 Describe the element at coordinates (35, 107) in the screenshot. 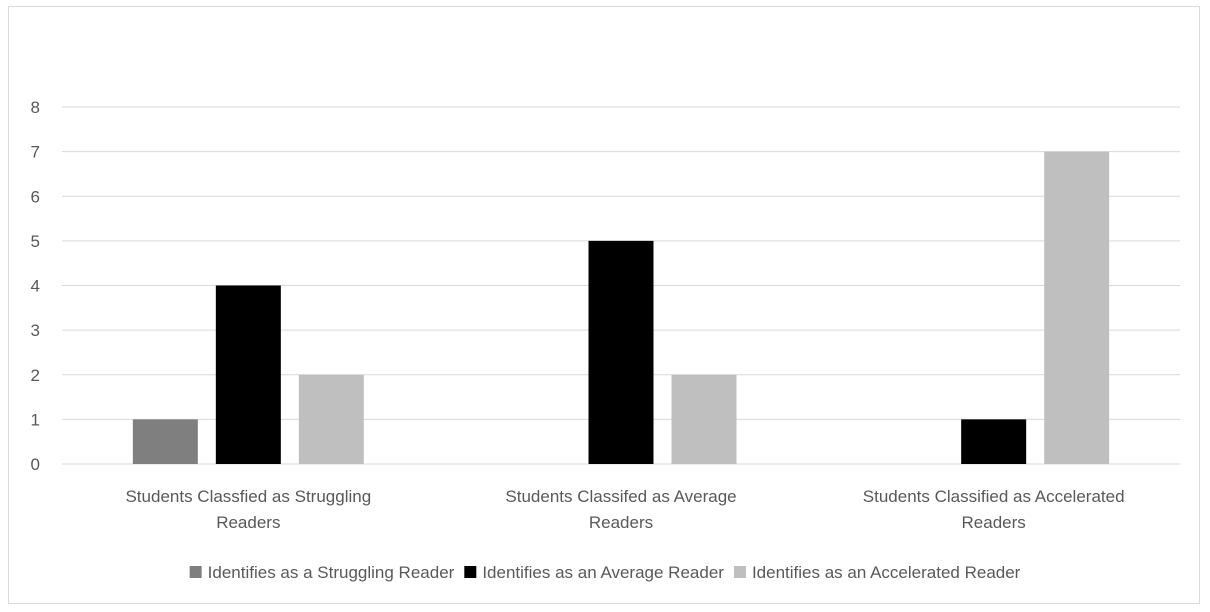

I see `y-tick-label: 8` at that location.